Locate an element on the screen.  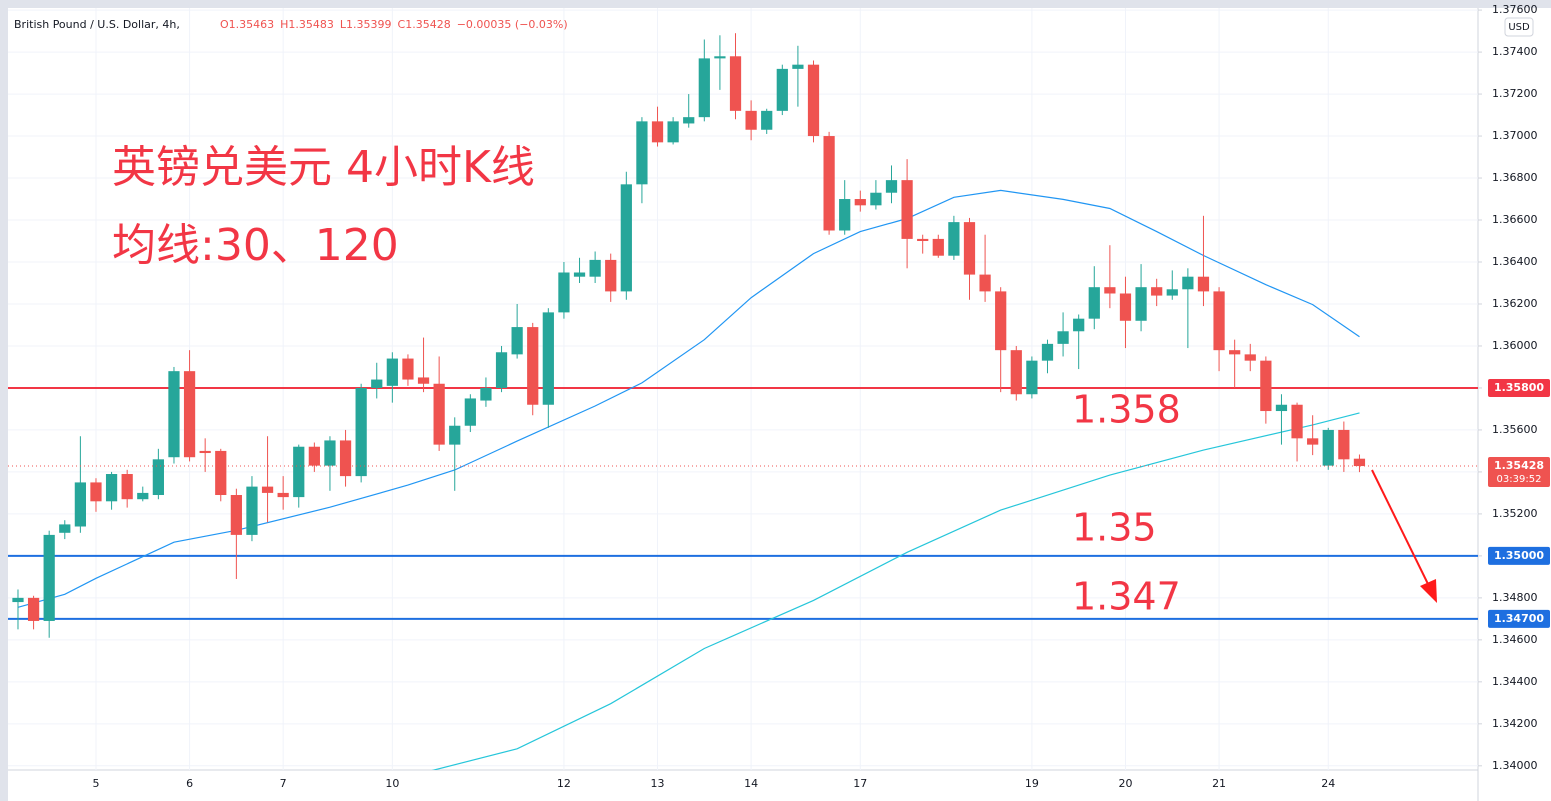
y-tick-label: 1.34000 is located at coordinates (1515, 765).